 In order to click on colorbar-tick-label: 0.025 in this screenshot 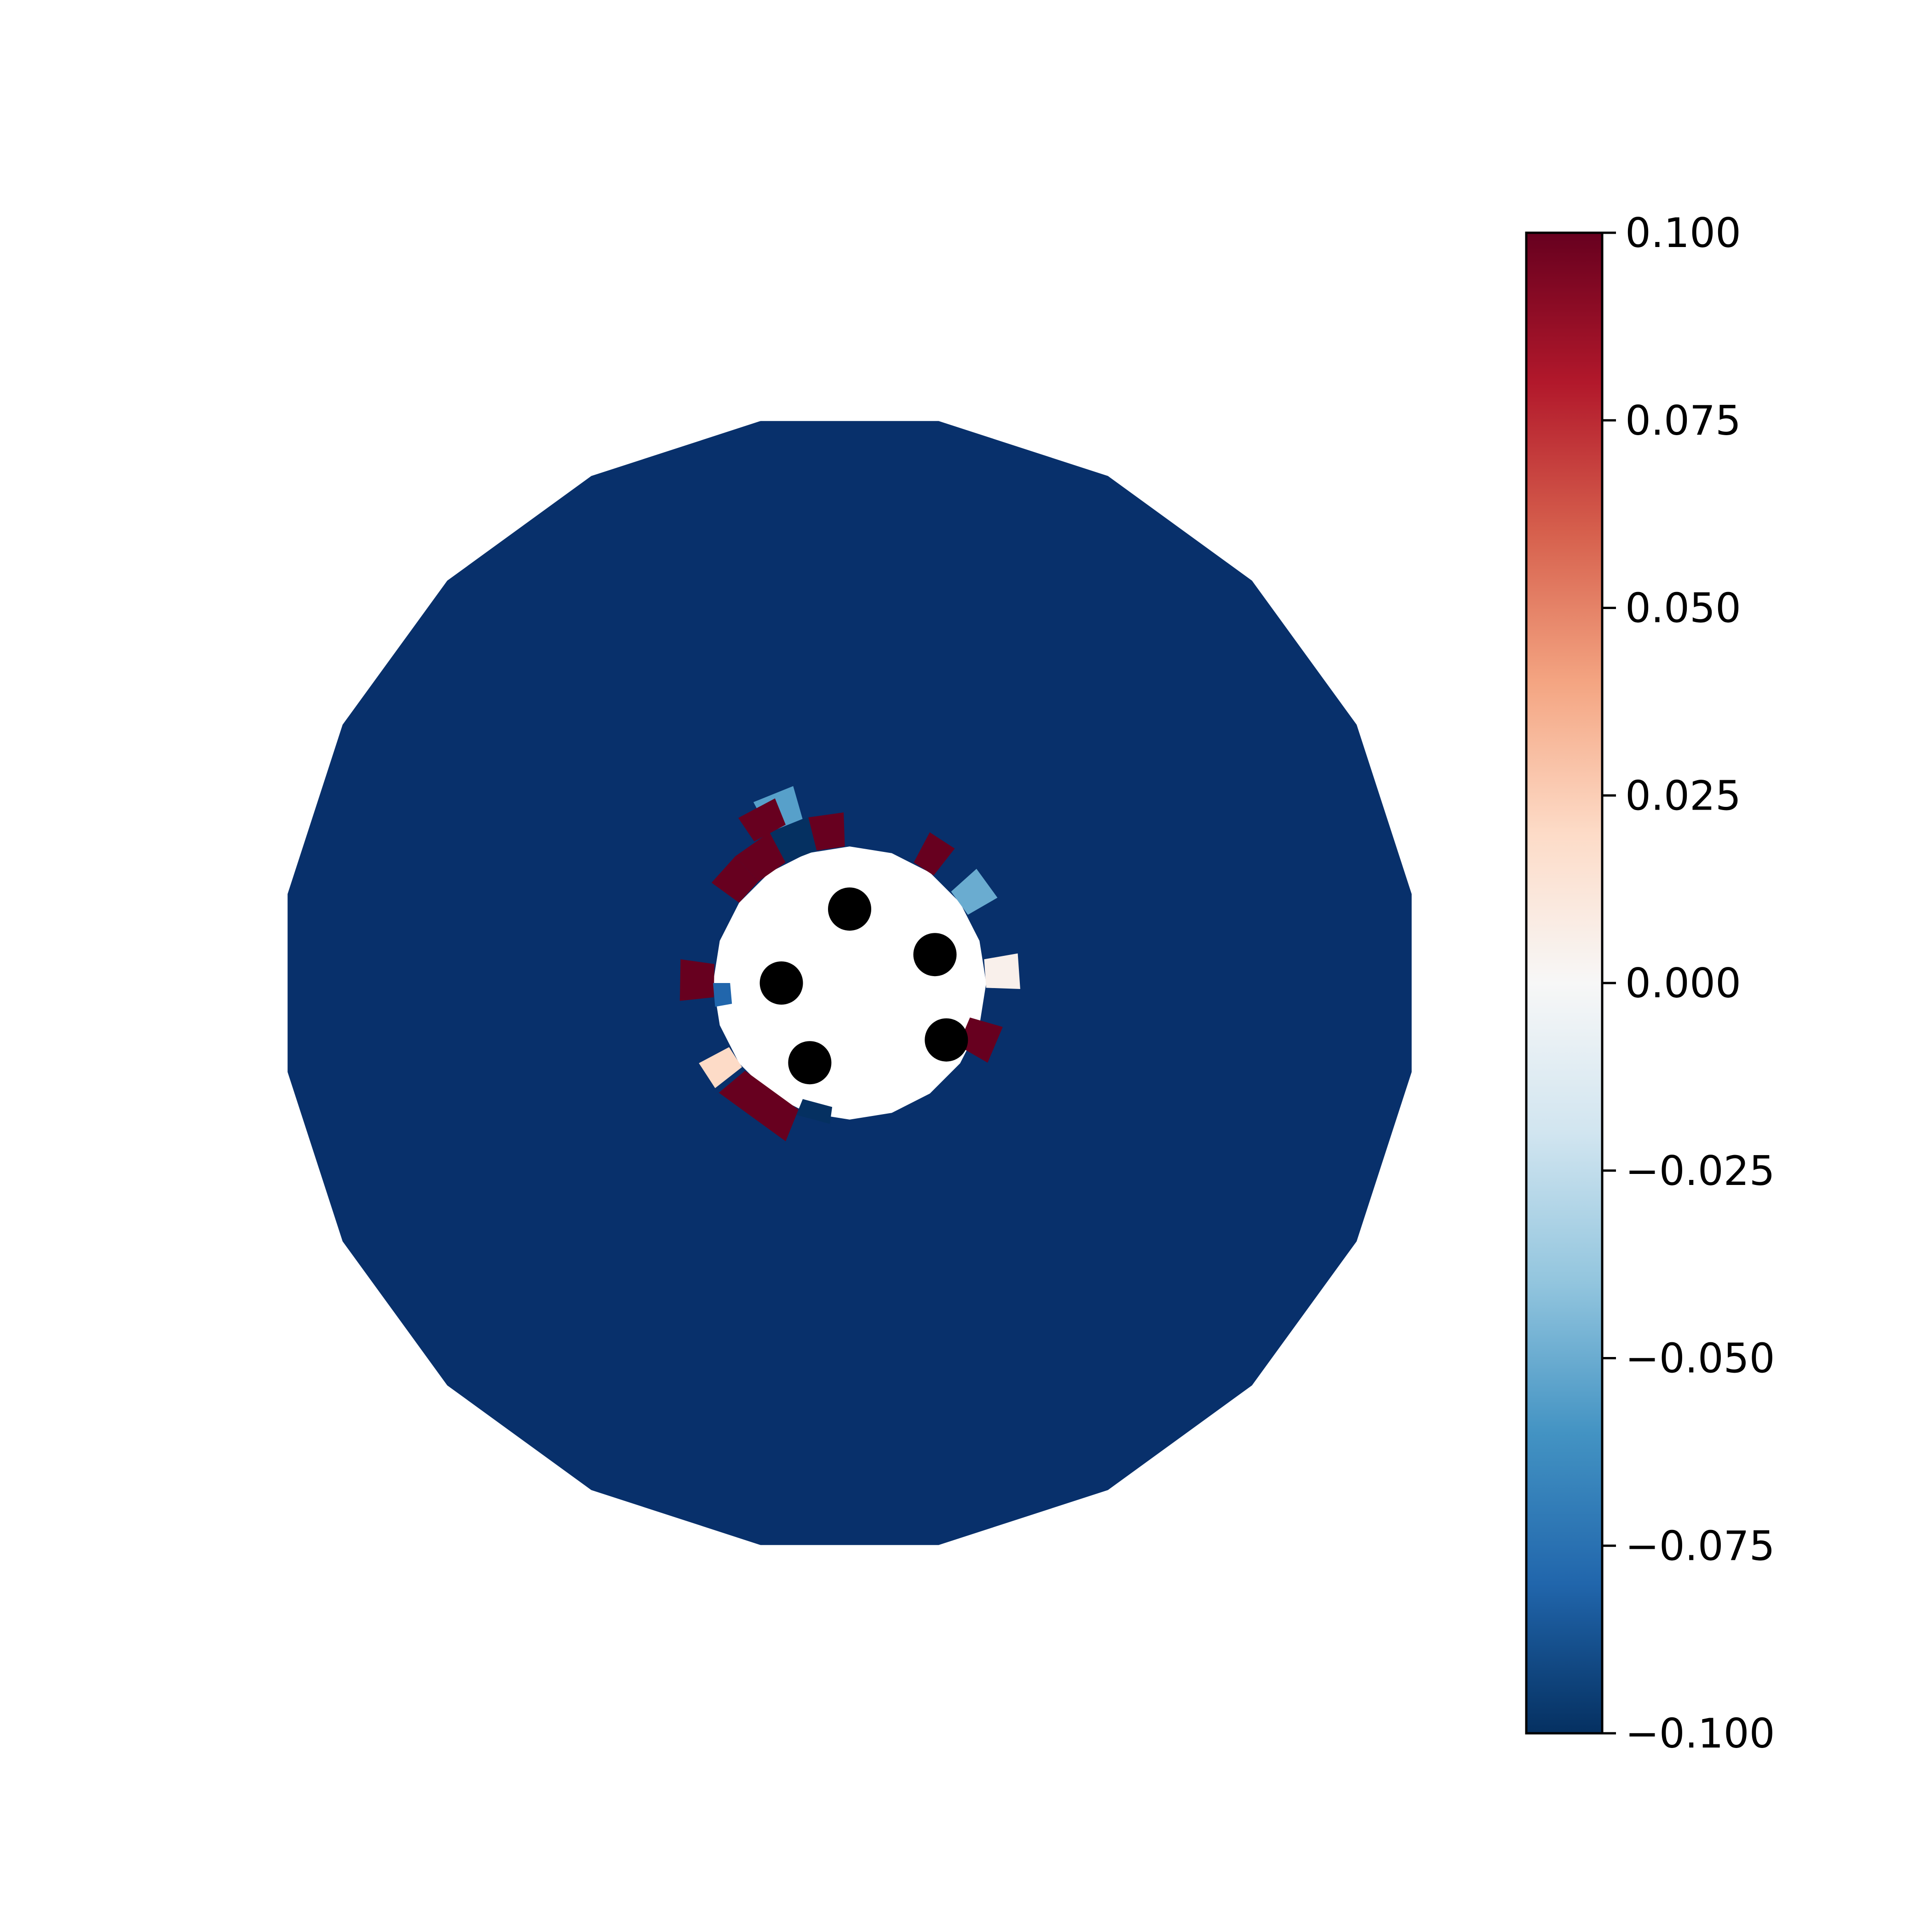, I will do `click(1683, 795)`.